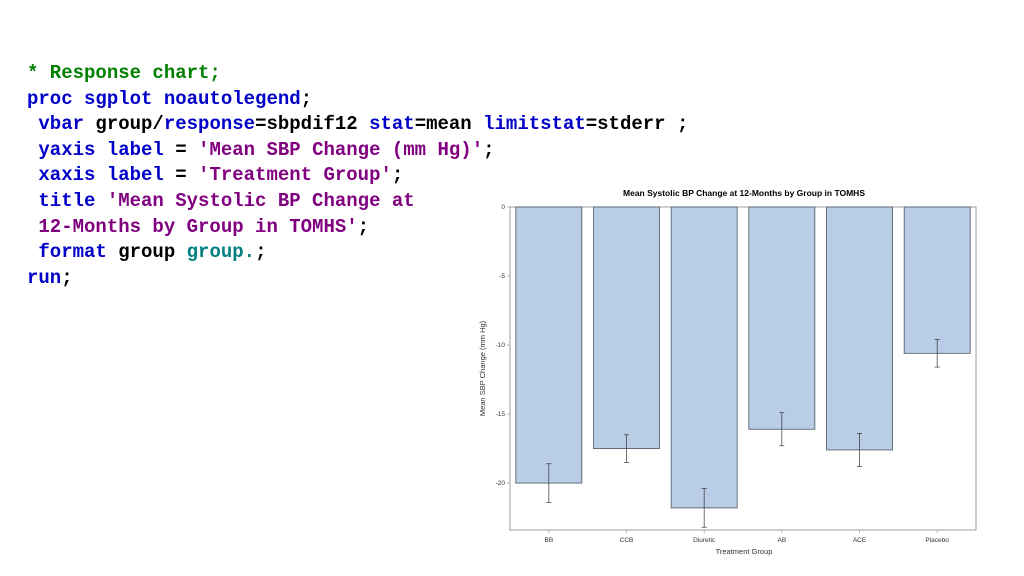 Image resolution: width=1024 pixels, height=576 pixels. I want to click on x-tick-label: Placebo, so click(937, 540).